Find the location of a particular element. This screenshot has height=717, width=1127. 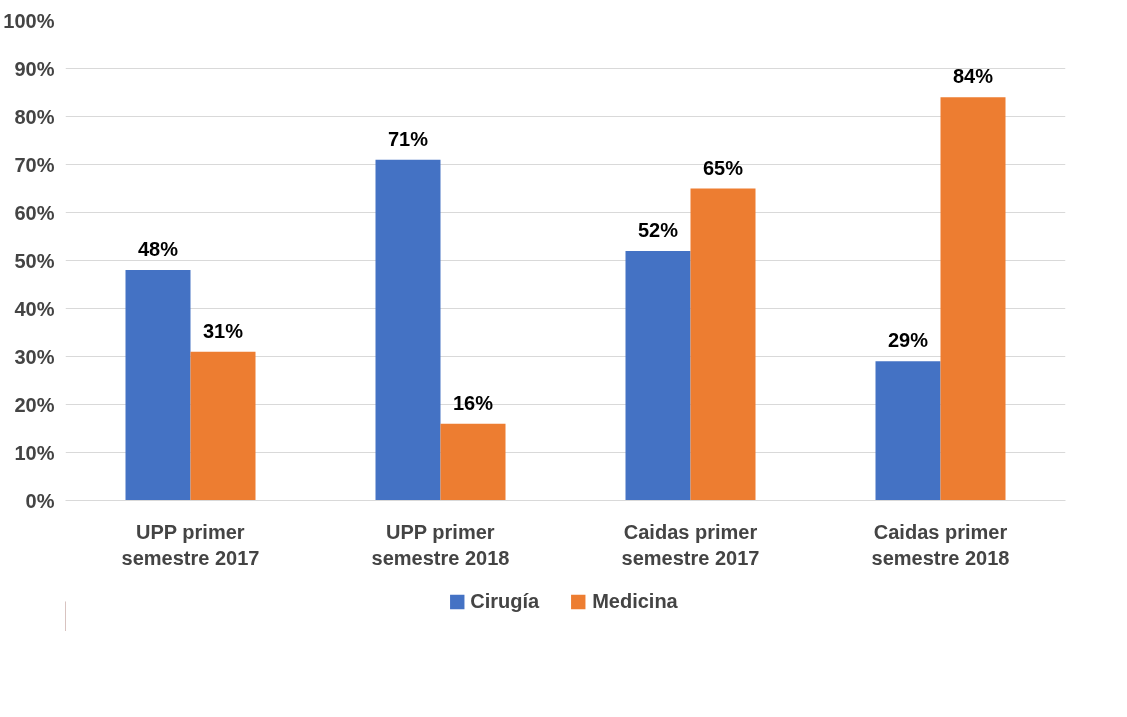

data-label: 31% is located at coordinates (223, 330).